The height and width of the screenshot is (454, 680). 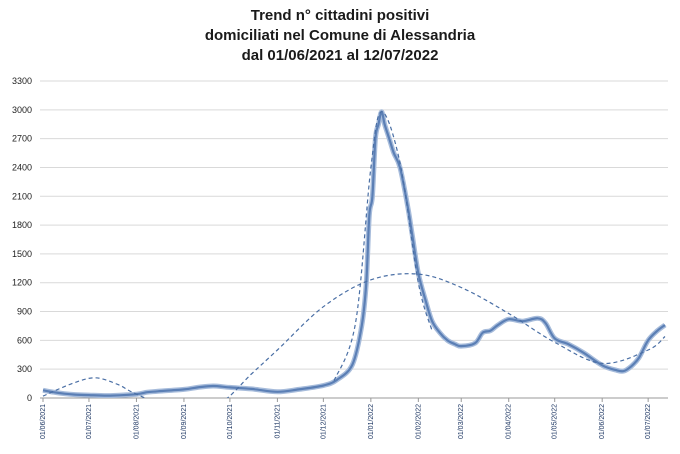 What do you see at coordinates (323, 421) in the screenshot?
I see `x-tick-label: 01/12/2021` at bounding box center [323, 421].